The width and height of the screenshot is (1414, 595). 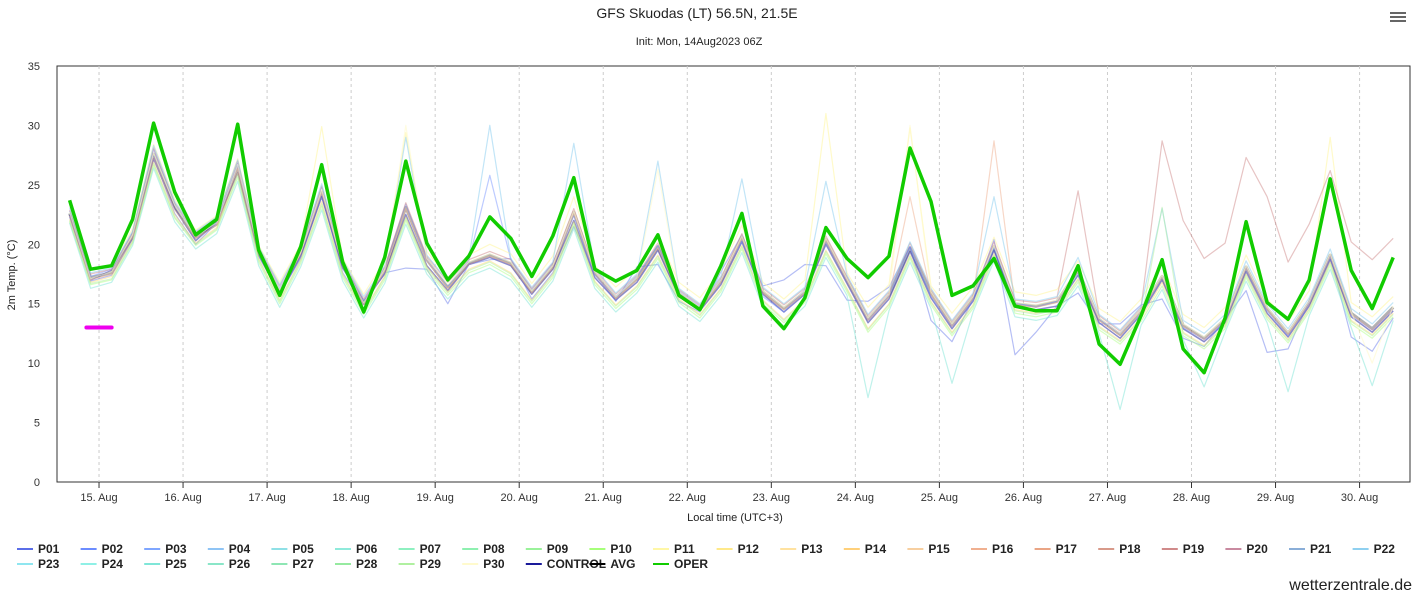 What do you see at coordinates (735, 518) in the screenshot?
I see `x-axis-title: Local time (UTC+3)` at bounding box center [735, 518].